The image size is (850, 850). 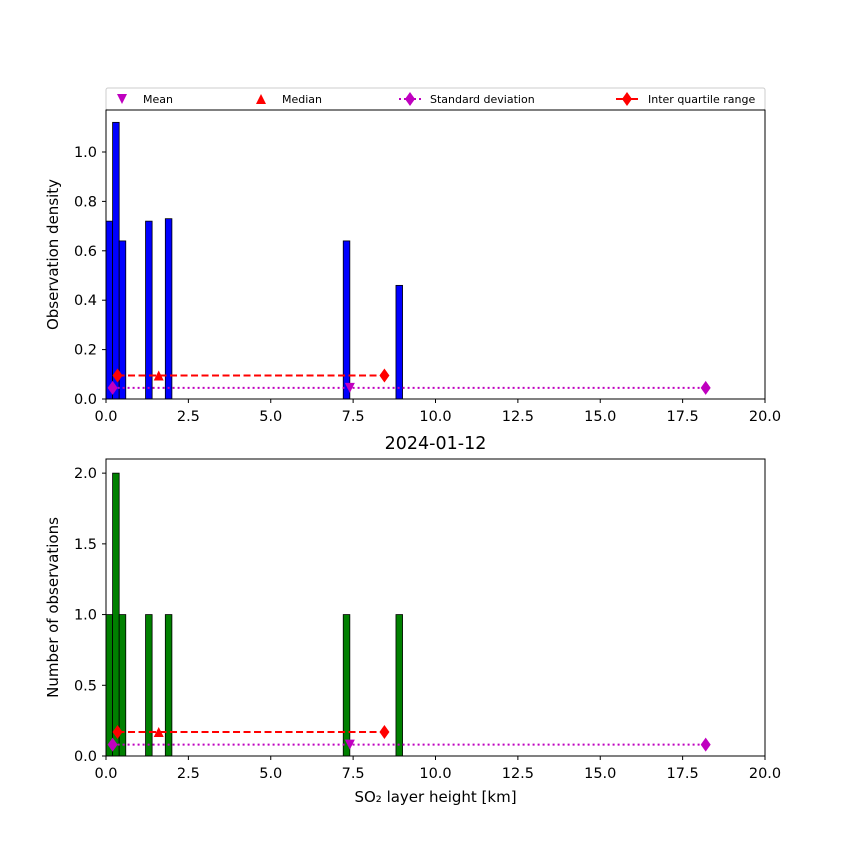 I want to click on density-x-tick-label: 2.5, so click(x=188, y=417).